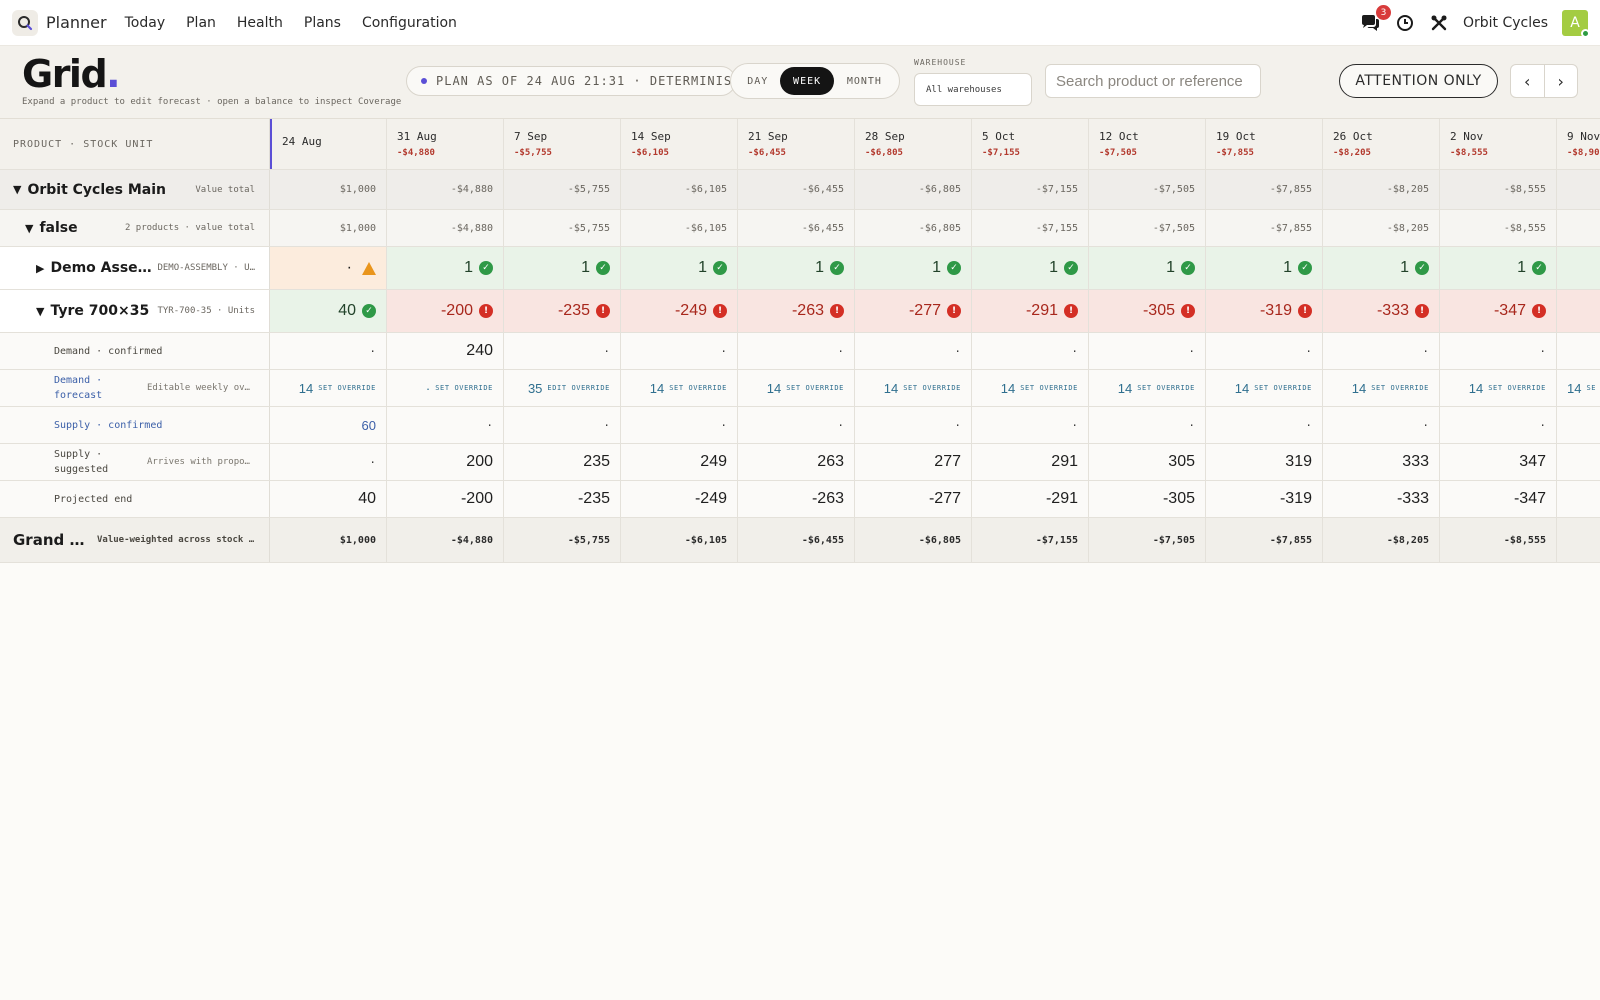 The height and width of the screenshot is (1000, 1600). Describe the element at coordinates (1381, 311) in the screenshot. I see `balance-cell: -333!` at that location.